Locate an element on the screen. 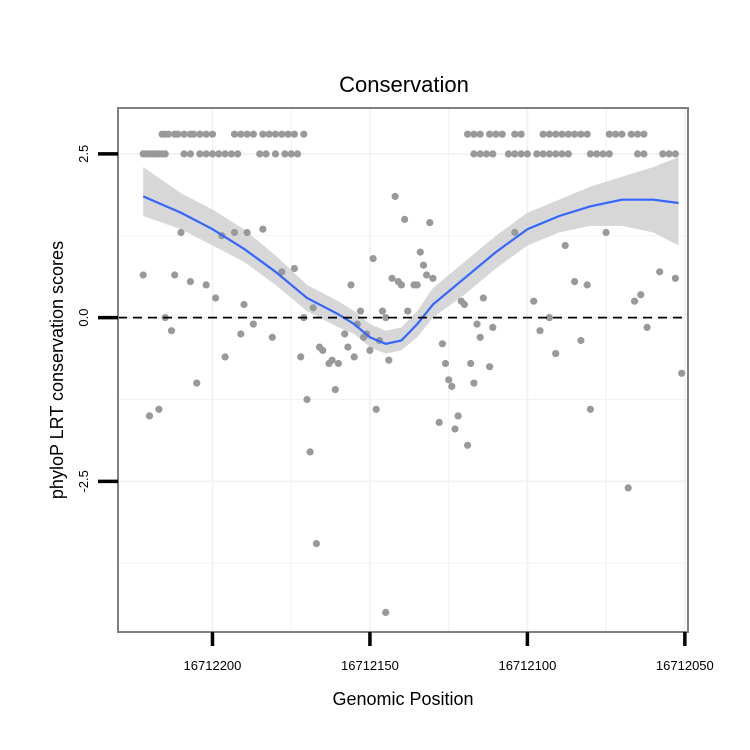 The width and height of the screenshot is (750, 750). x-axis-label: Genomic Position is located at coordinates (402, 699).